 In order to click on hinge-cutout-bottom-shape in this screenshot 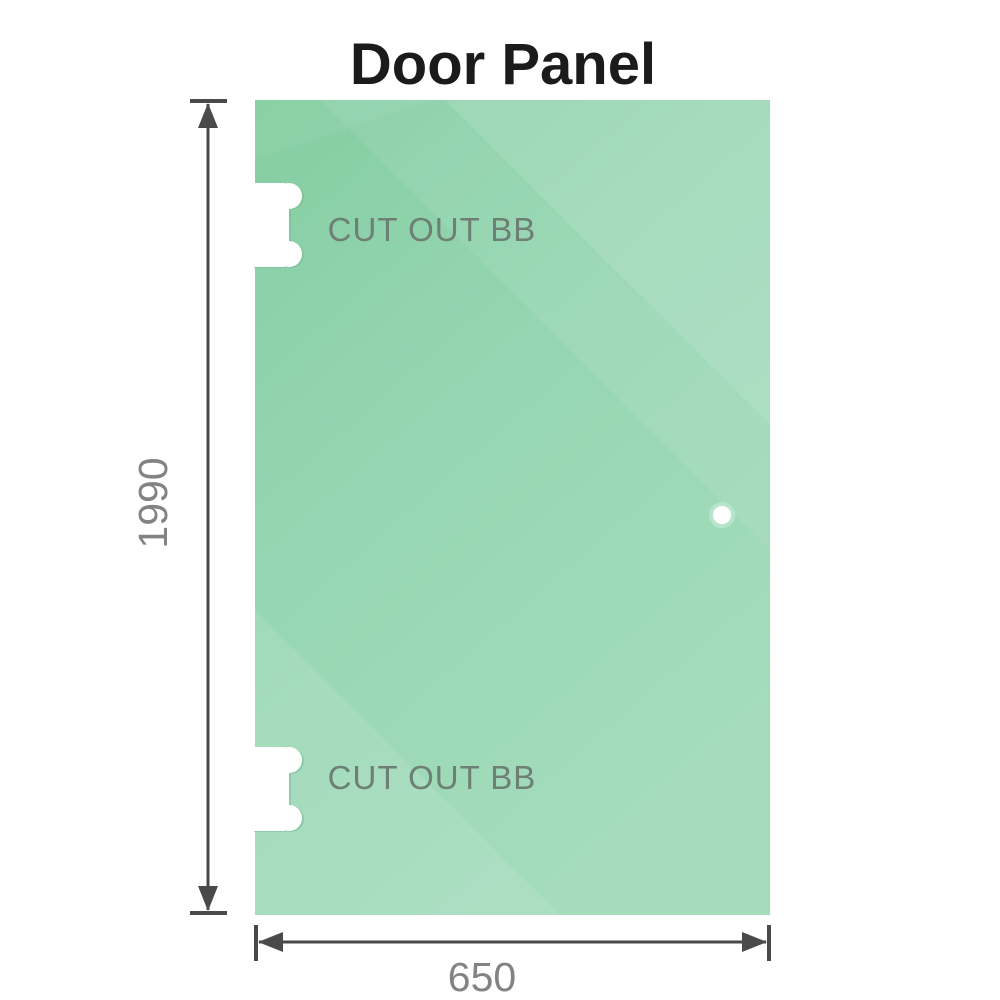, I will do `click(271, 789)`.